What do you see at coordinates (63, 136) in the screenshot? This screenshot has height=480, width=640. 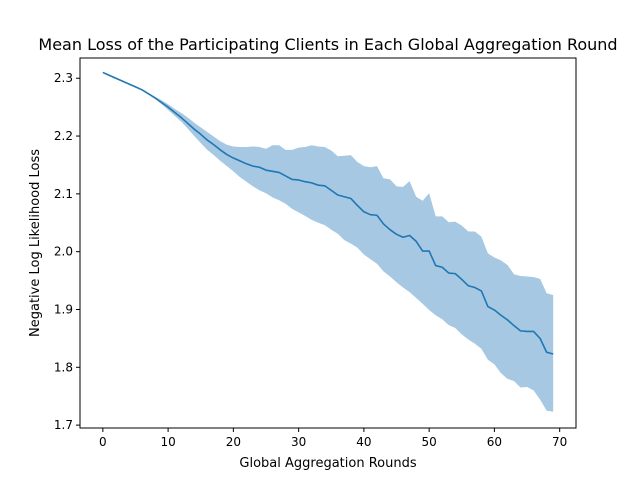 I see `y-tick-label: 2.2` at bounding box center [63, 136].